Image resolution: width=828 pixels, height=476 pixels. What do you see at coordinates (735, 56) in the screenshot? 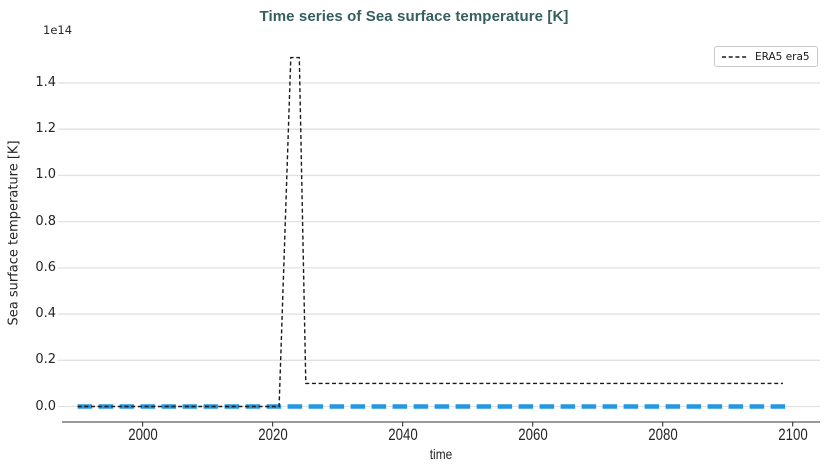
I see `legend-dashed-line-sample` at bounding box center [735, 56].